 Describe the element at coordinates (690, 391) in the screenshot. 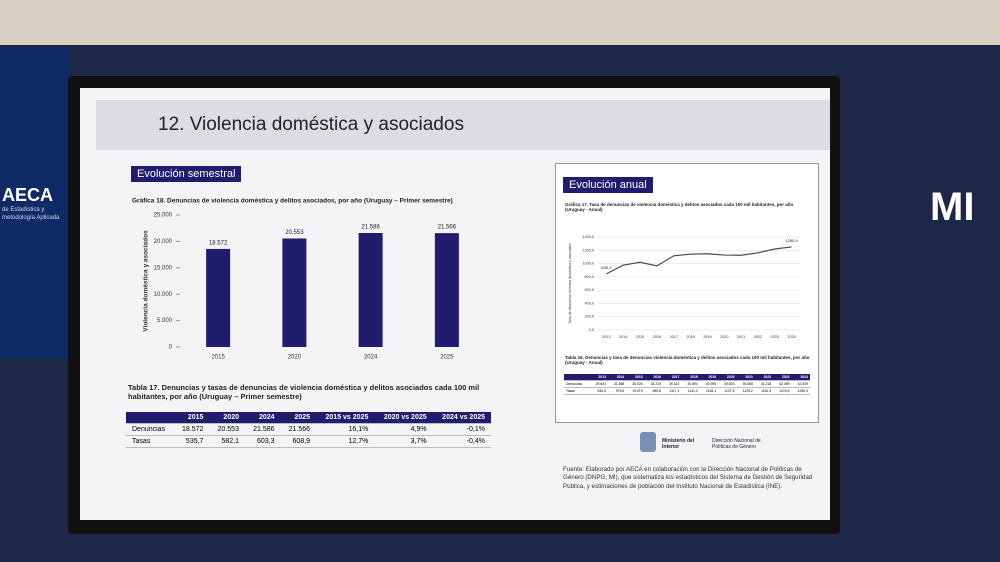

I see `cell: 1141,3` at that location.